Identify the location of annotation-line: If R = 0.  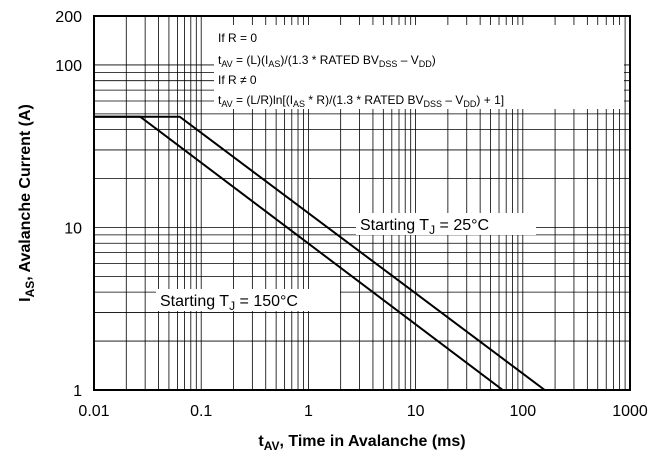
(237, 38).